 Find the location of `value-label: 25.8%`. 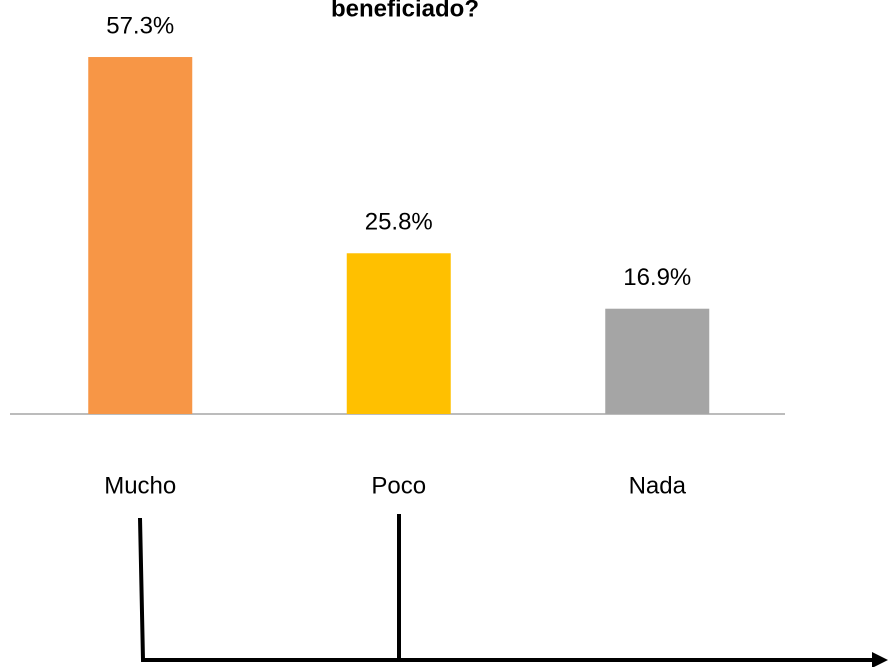

value-label: 25.8% is located at coordinates (399, 222).